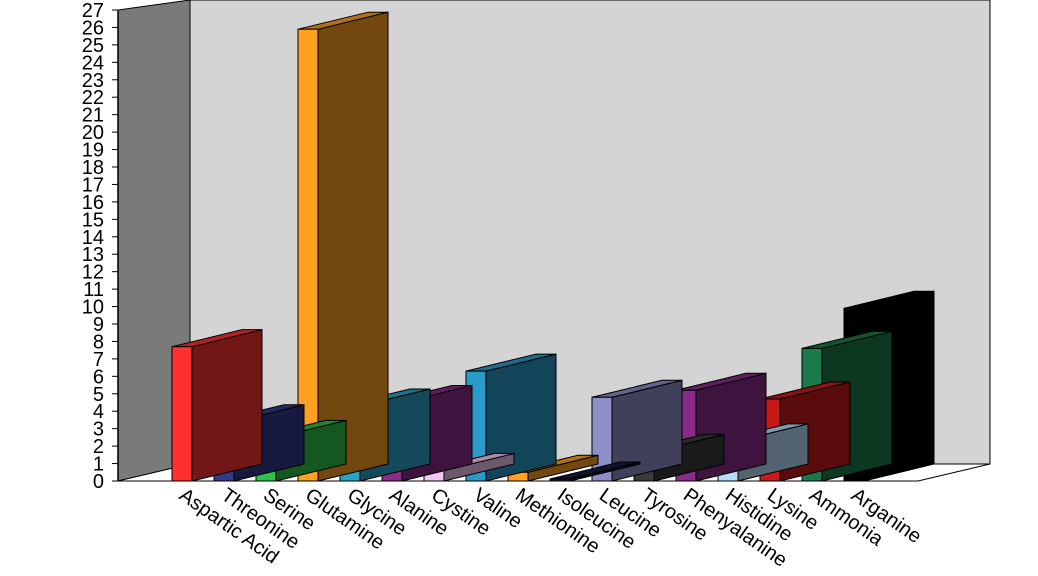 The width and height of the screenshot is (1038, 576). Describe the element at coordinates (93, 238) in the screenshot. I see `y-tick-label: 14` at that location.